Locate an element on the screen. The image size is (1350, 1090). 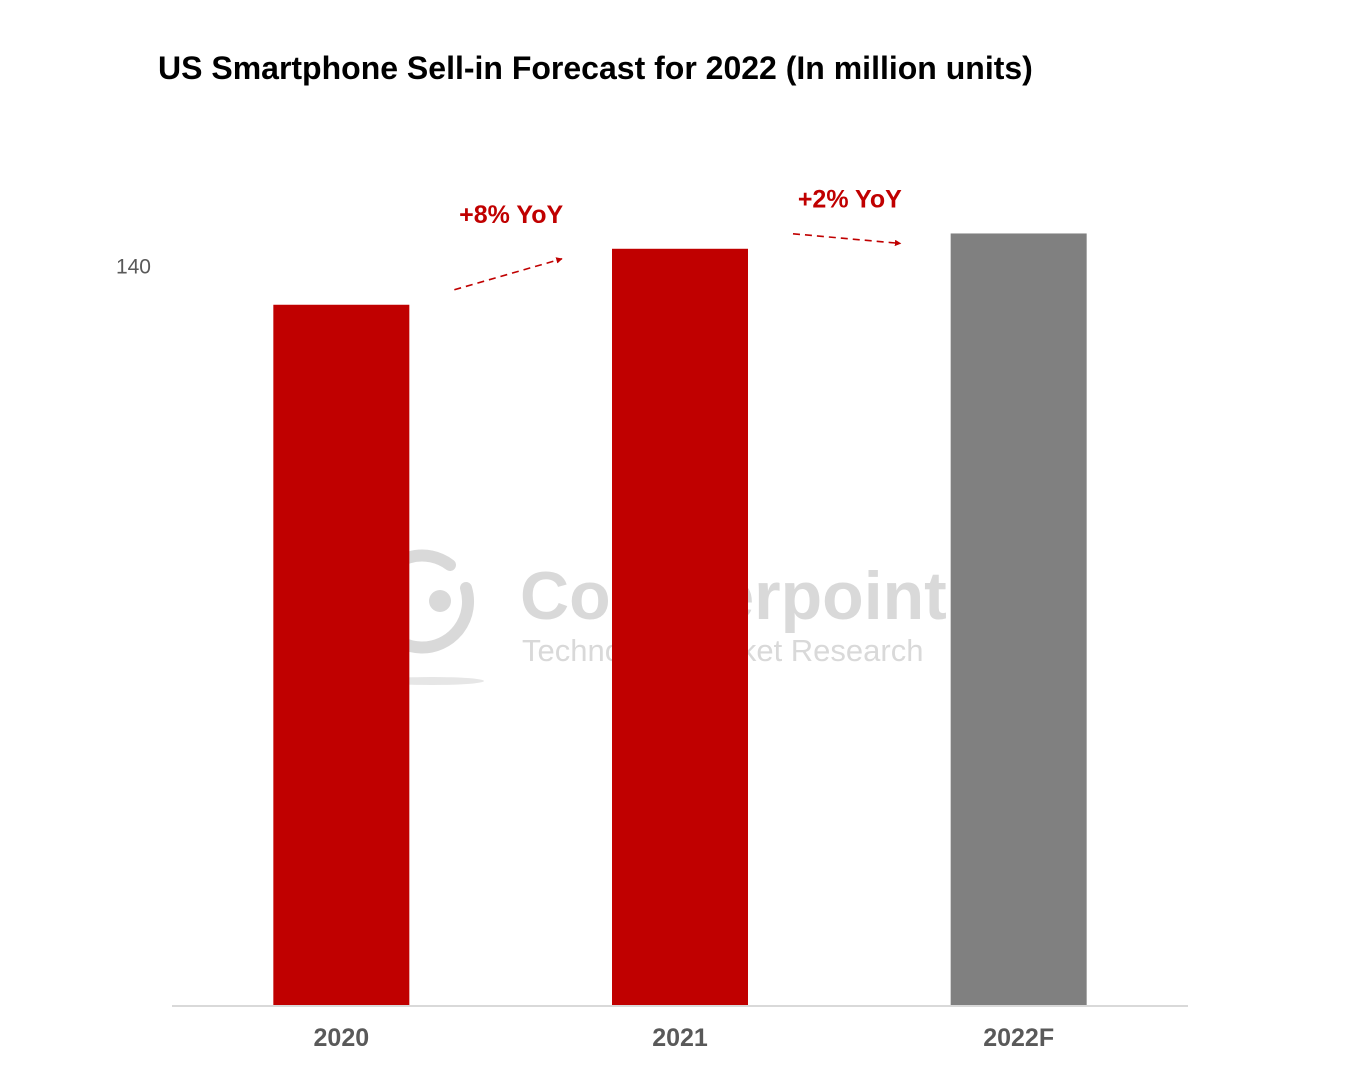
x-axis: 2020 2021 2022F is located at coordinates (684, 1038).